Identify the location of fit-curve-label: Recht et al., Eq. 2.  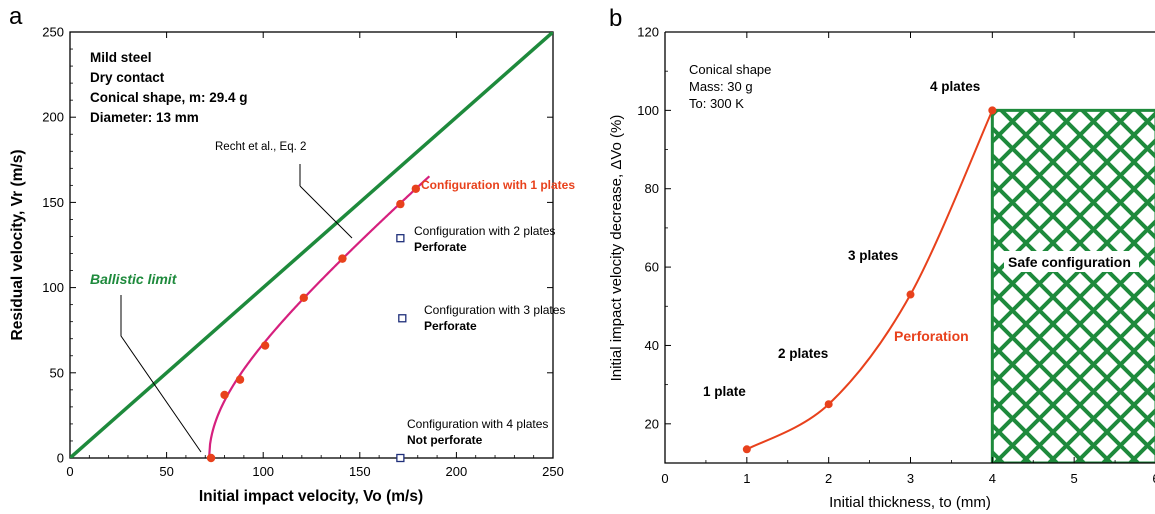
(260, 147).